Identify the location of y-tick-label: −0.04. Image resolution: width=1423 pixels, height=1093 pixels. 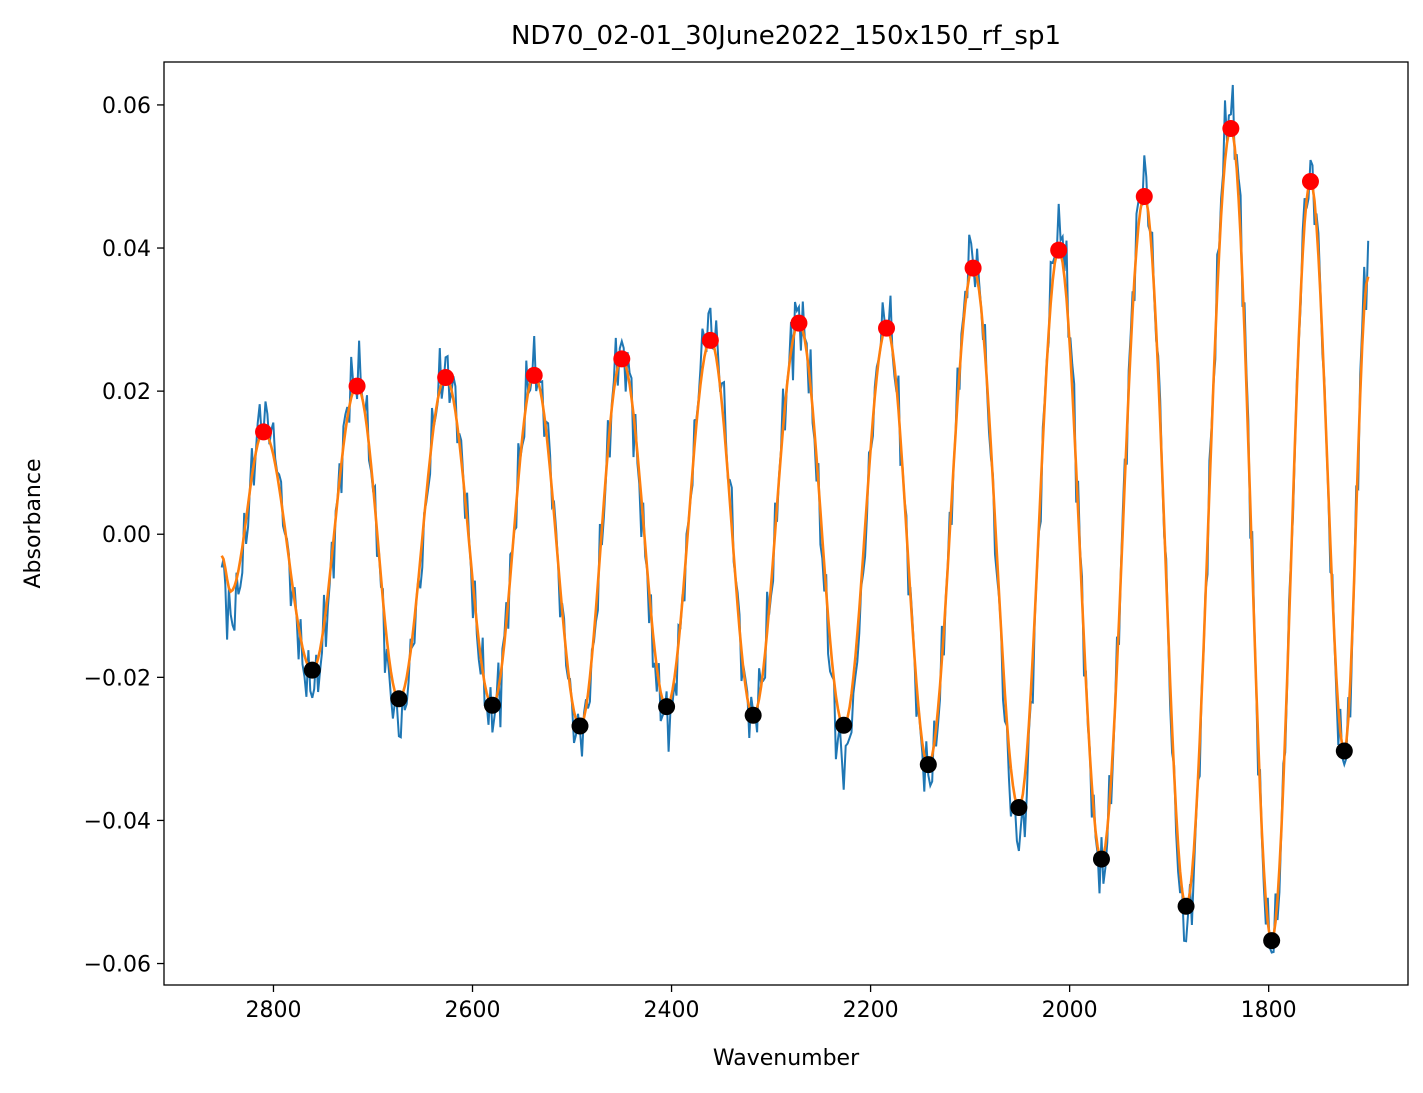
(117, 821).